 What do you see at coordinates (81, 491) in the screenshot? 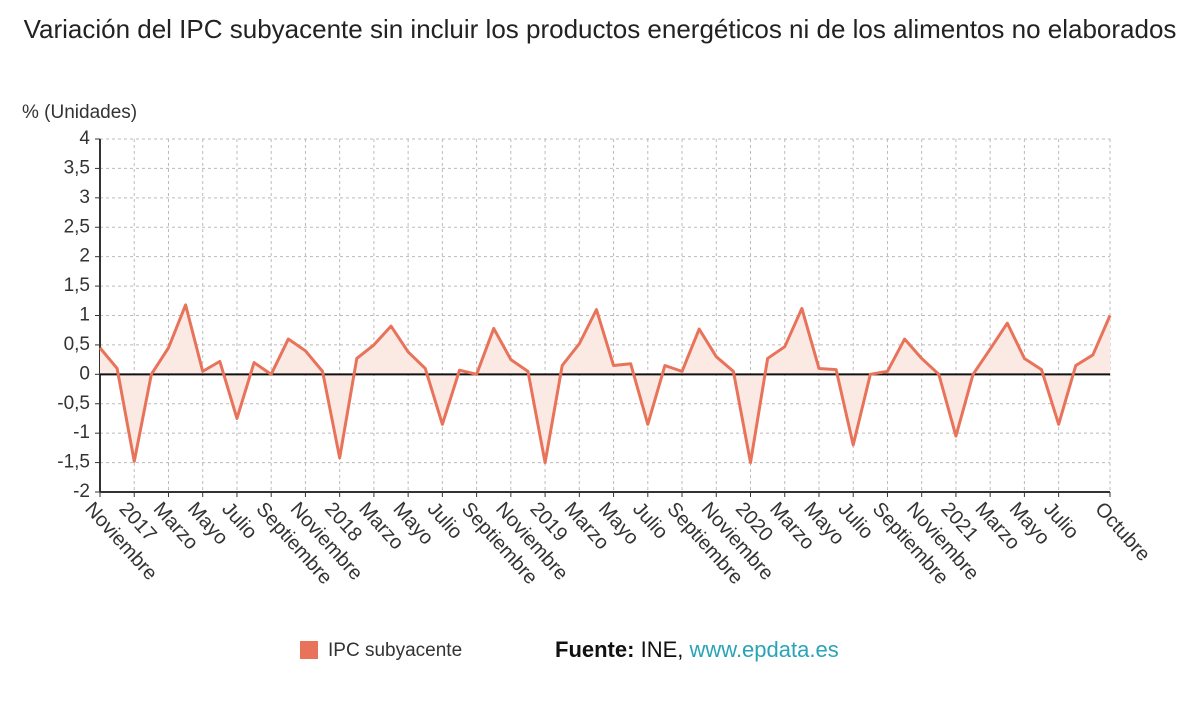
I see `y-tick-label: -2` at bounding box center [81, 491].